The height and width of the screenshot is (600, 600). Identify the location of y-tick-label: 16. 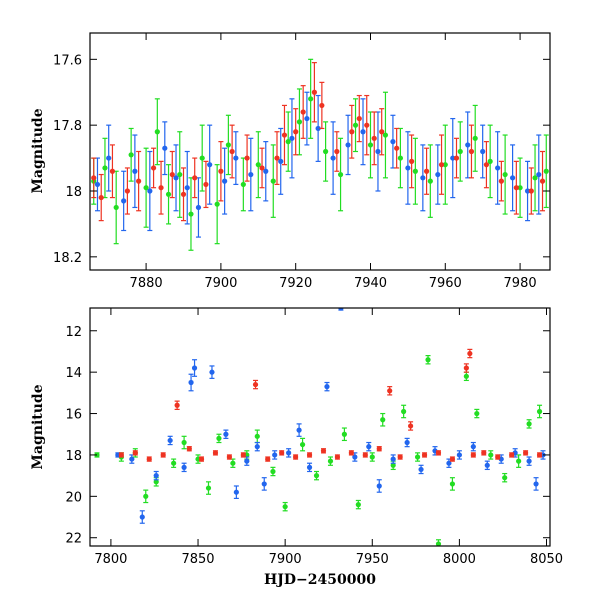
(73, 415).